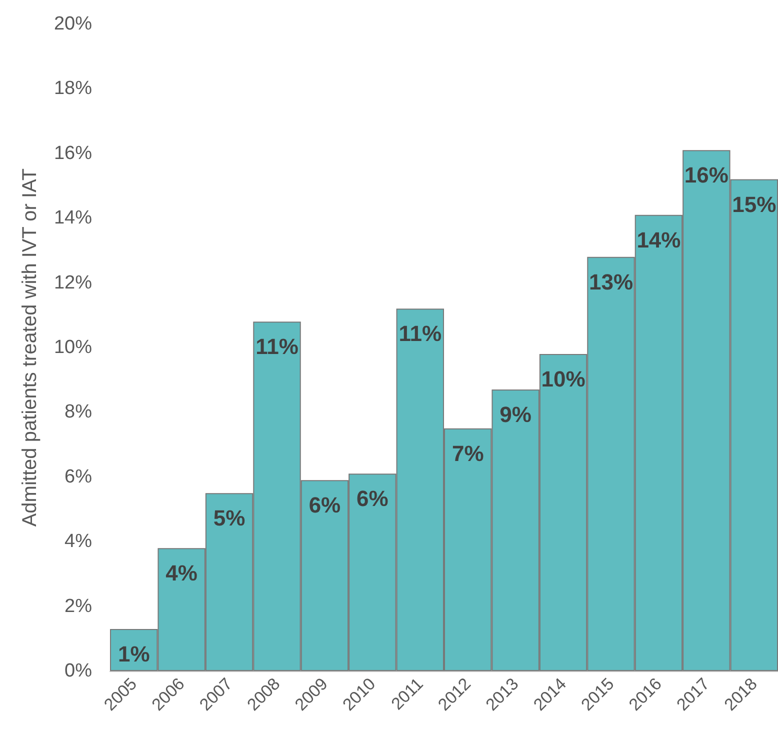 This screenshot has width=778, height=738. Describe the element at coordinates (78, 671) in the screenshot. I see `y-tick-label: 0%` at that location.